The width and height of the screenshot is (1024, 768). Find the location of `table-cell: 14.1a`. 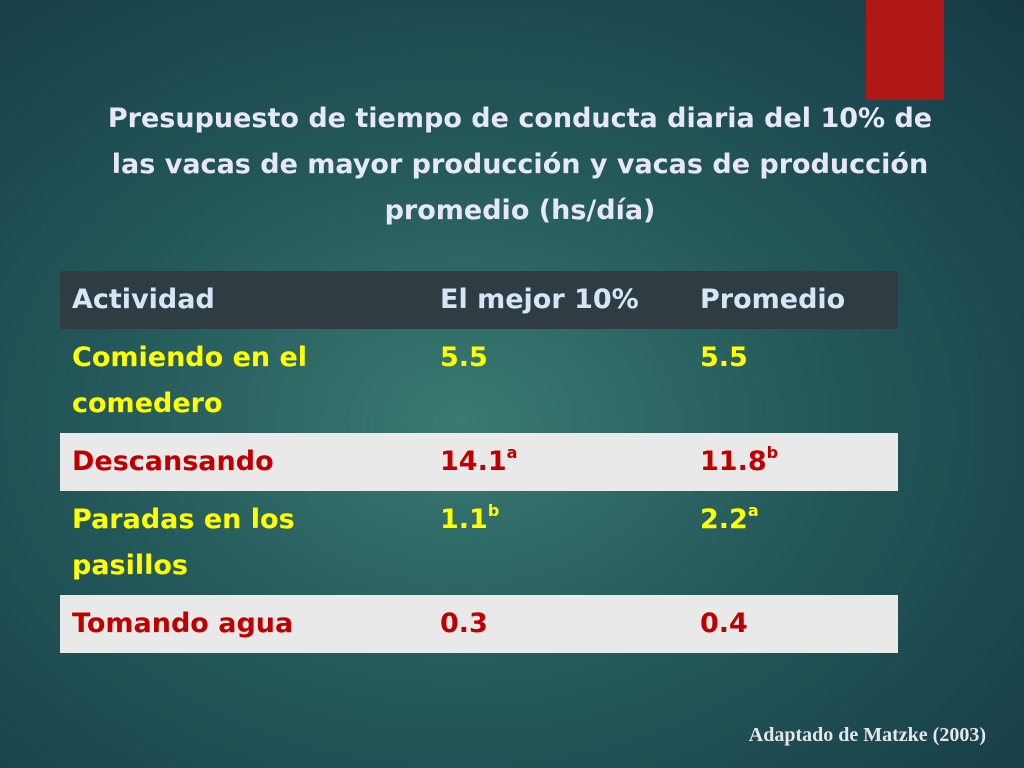

table-cell: 14.1a is located at coordinates (558, 462).